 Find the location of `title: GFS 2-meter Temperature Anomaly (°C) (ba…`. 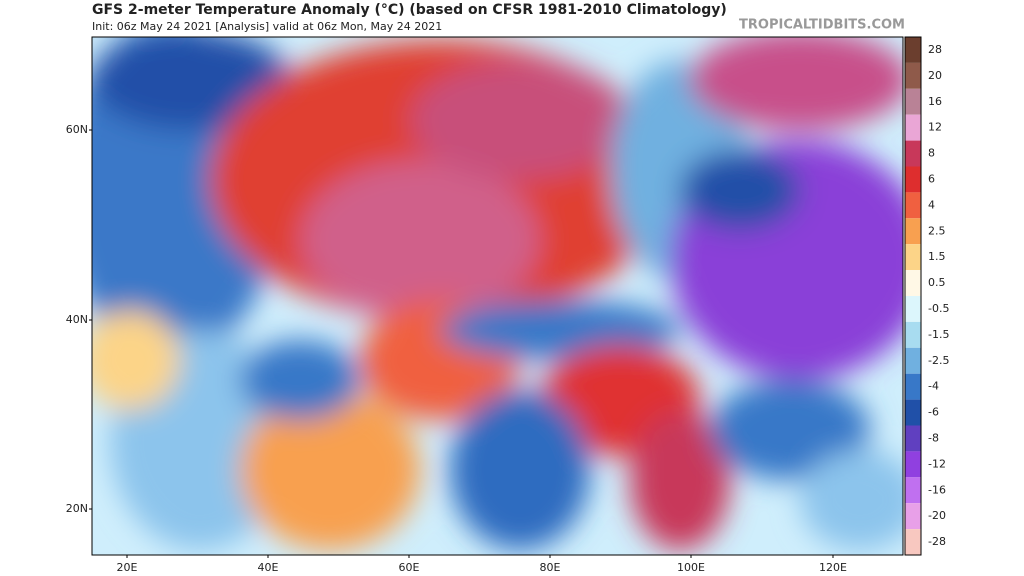

title: GFS 2-meter Temperature Anomaly (°C) (ba… is located at coordinates (409, 10).